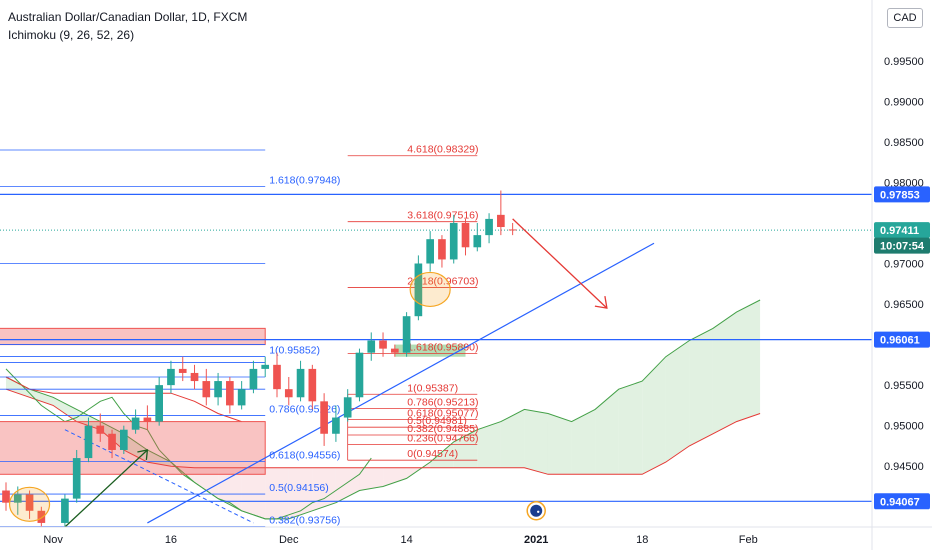 The image size is (932, 555). Describe the element at coordinates (904, 62) in the screenshot. I see `y-tick-label: 0.99500` at that location.